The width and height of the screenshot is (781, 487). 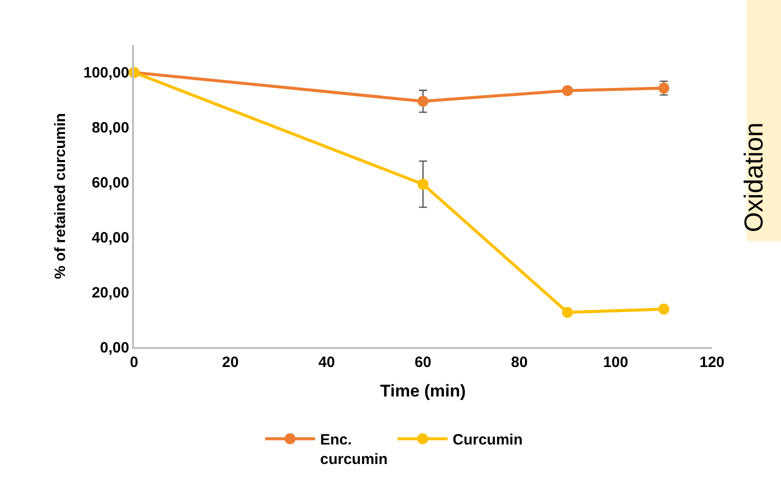 I want to click on x-axis-title: Time (min), so click(x=423, y=391).